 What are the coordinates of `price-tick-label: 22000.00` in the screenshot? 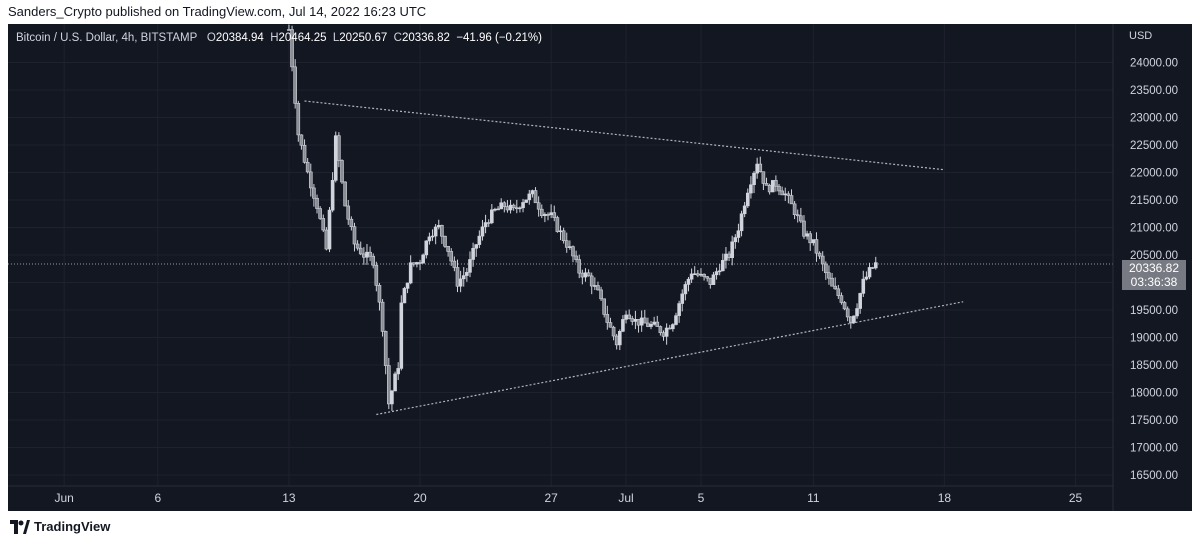 It's located at (1154, 174).